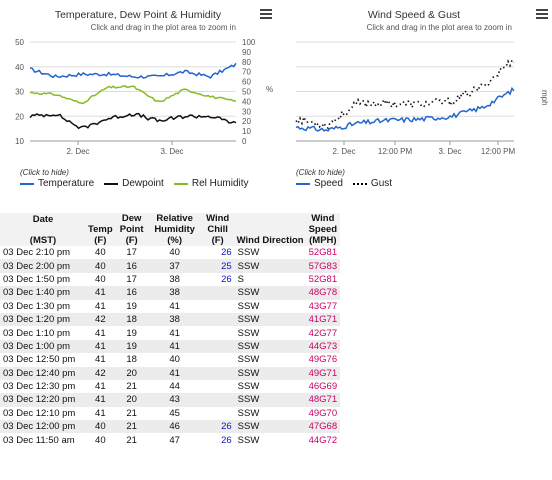 This screenshot has height=480, width=552. I want to click on table-cell: 47G68, so click(323, 427).